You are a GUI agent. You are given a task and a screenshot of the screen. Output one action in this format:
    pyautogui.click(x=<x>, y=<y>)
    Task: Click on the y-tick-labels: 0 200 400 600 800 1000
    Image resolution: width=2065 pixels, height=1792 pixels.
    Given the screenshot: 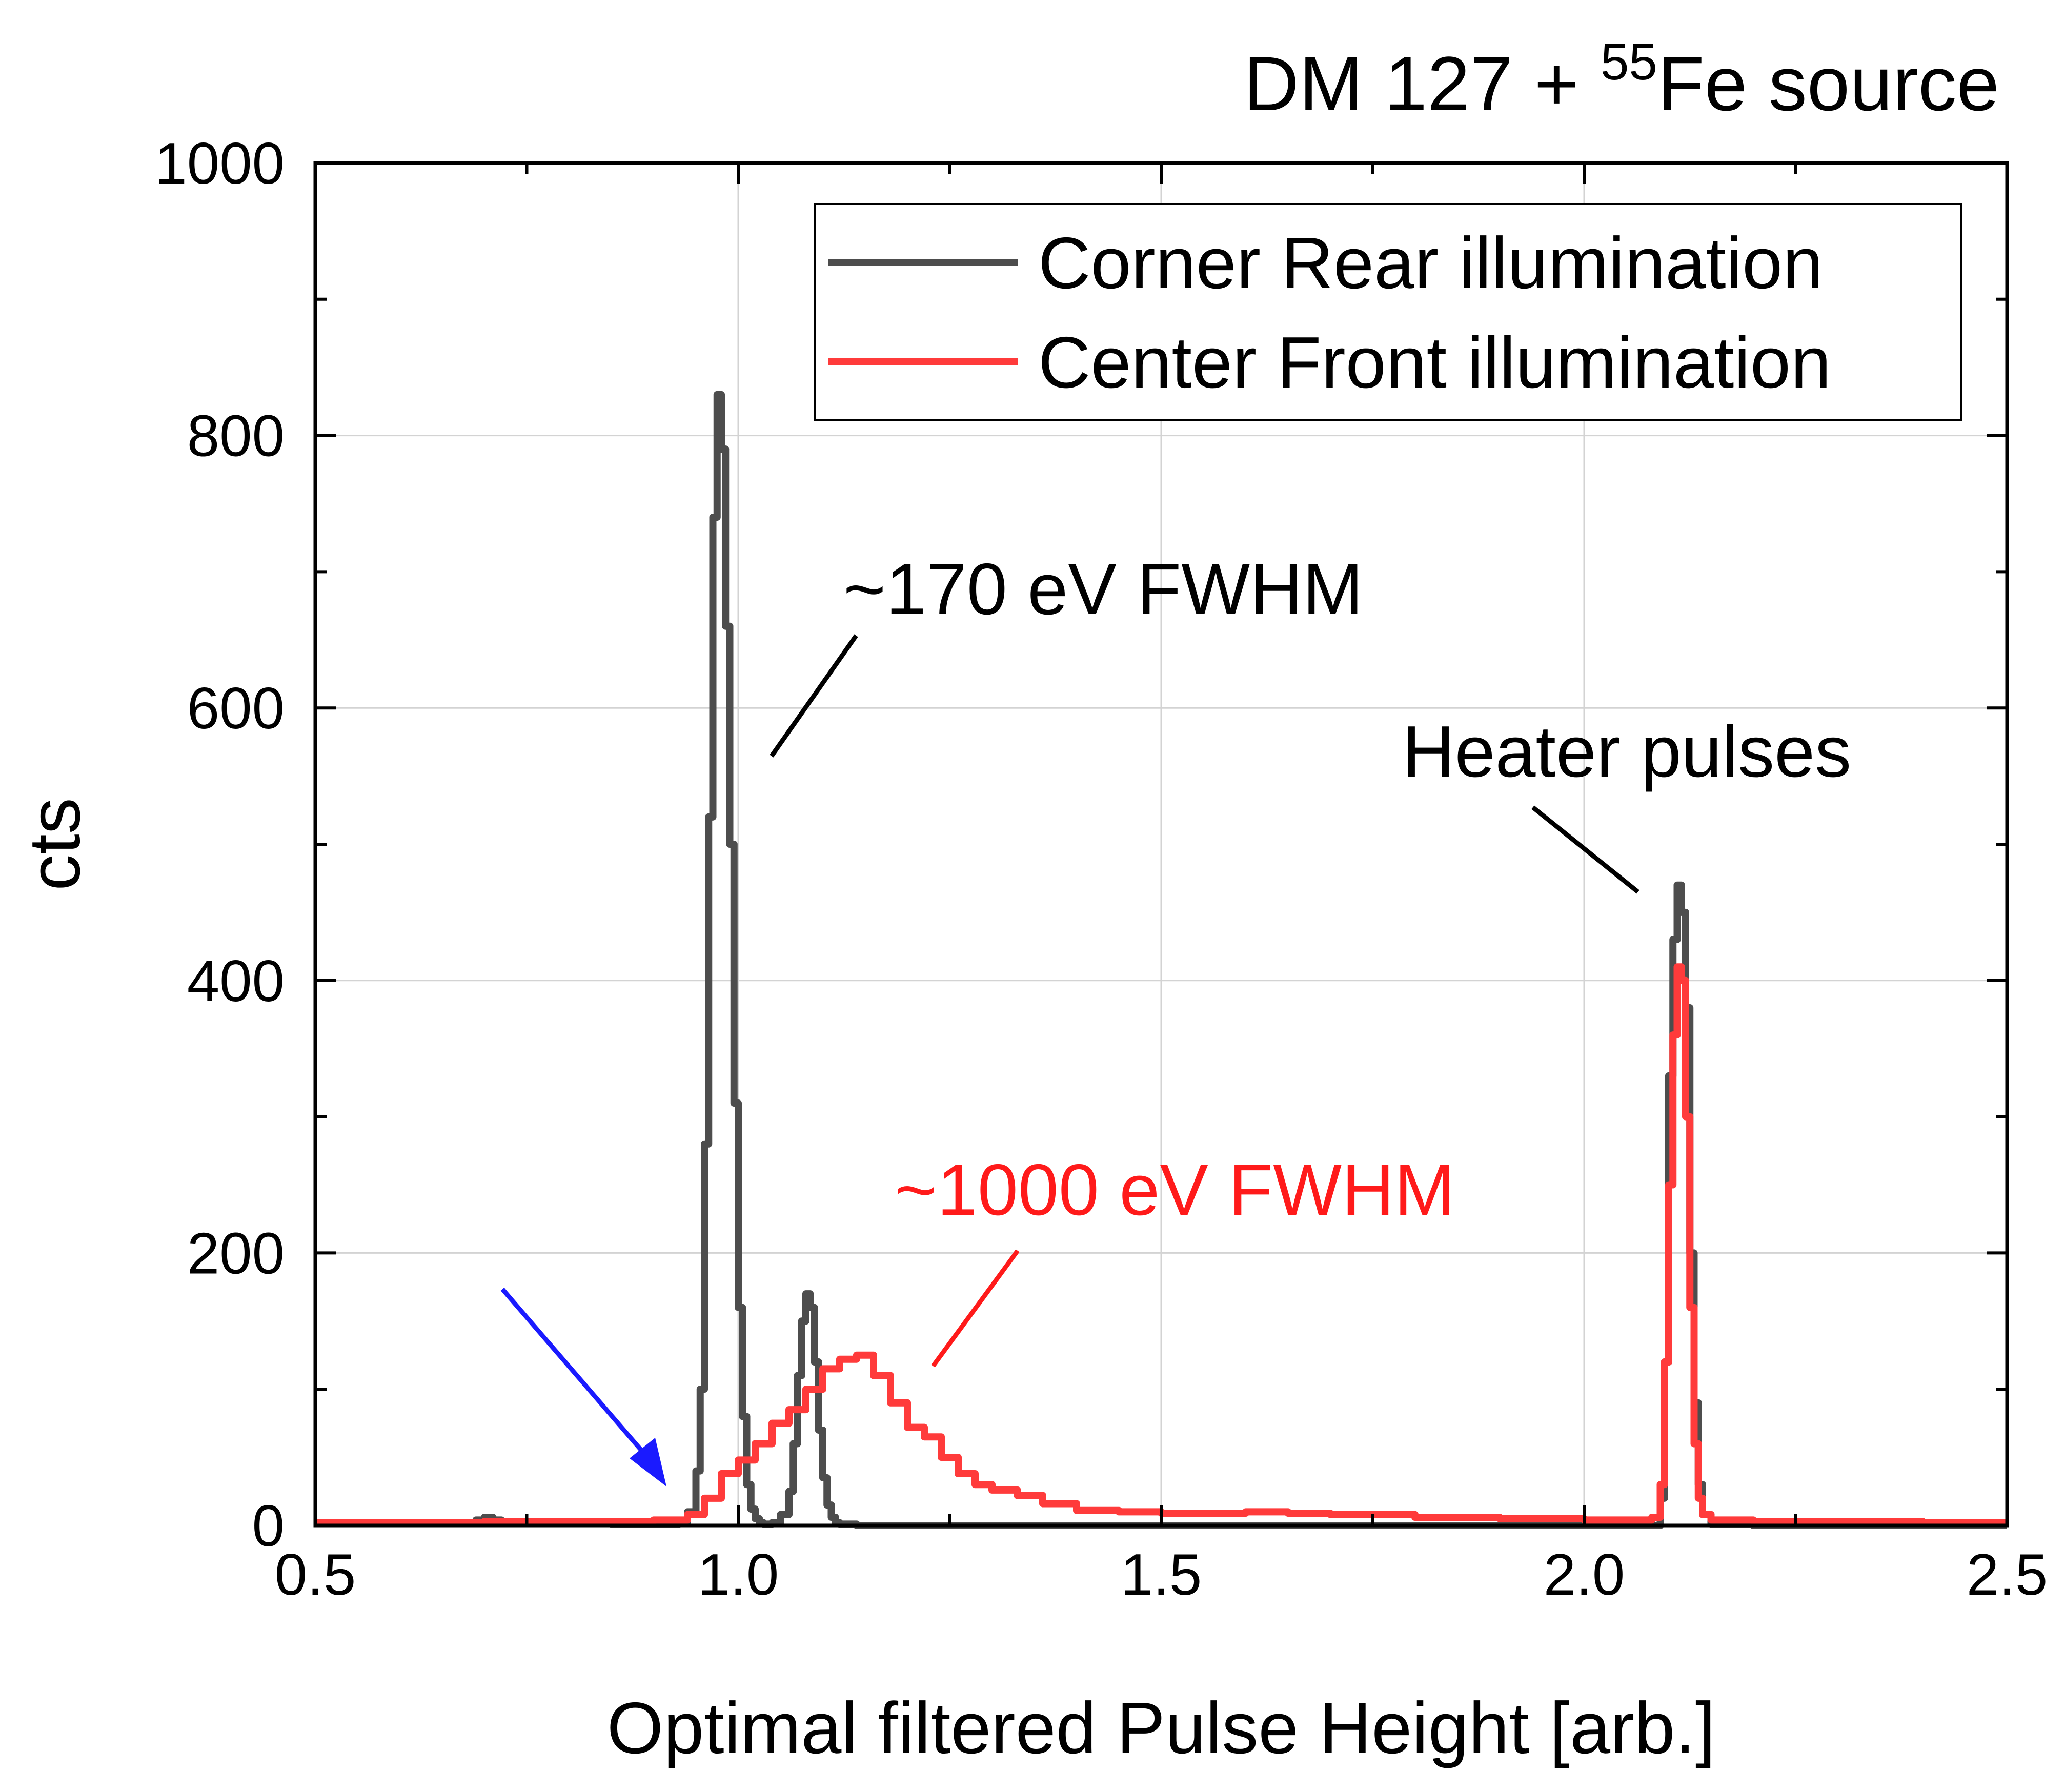 What is the action you would take?
    pyautogui.click(x=219, y=845)
    